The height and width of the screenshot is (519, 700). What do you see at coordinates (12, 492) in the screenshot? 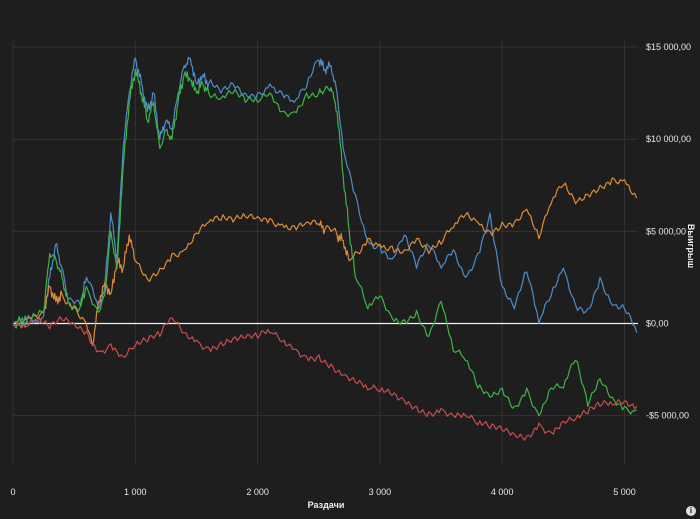
I see `x-tick-label: 0` at bounding box center [12, 492].